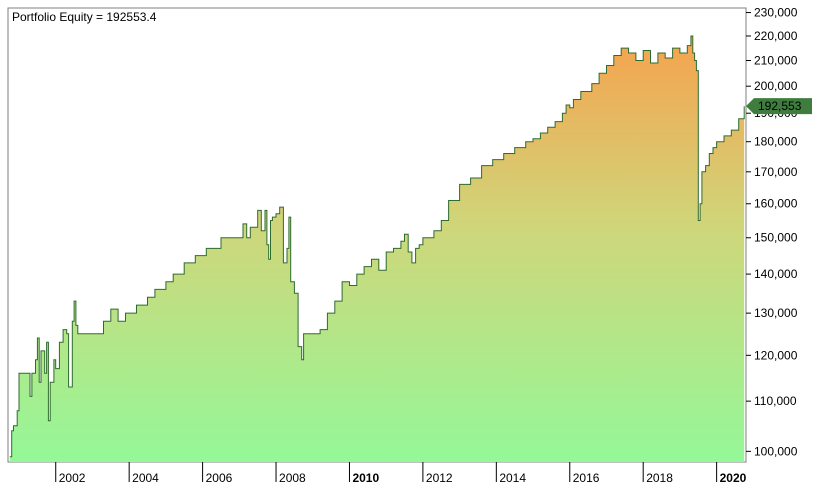 The height and width of the screenshot is (494, 814). Describe the element at coordinates (84, 17) in the screenshot. I see `chart-title: Portfolio Equity = 192553.4` at that location.